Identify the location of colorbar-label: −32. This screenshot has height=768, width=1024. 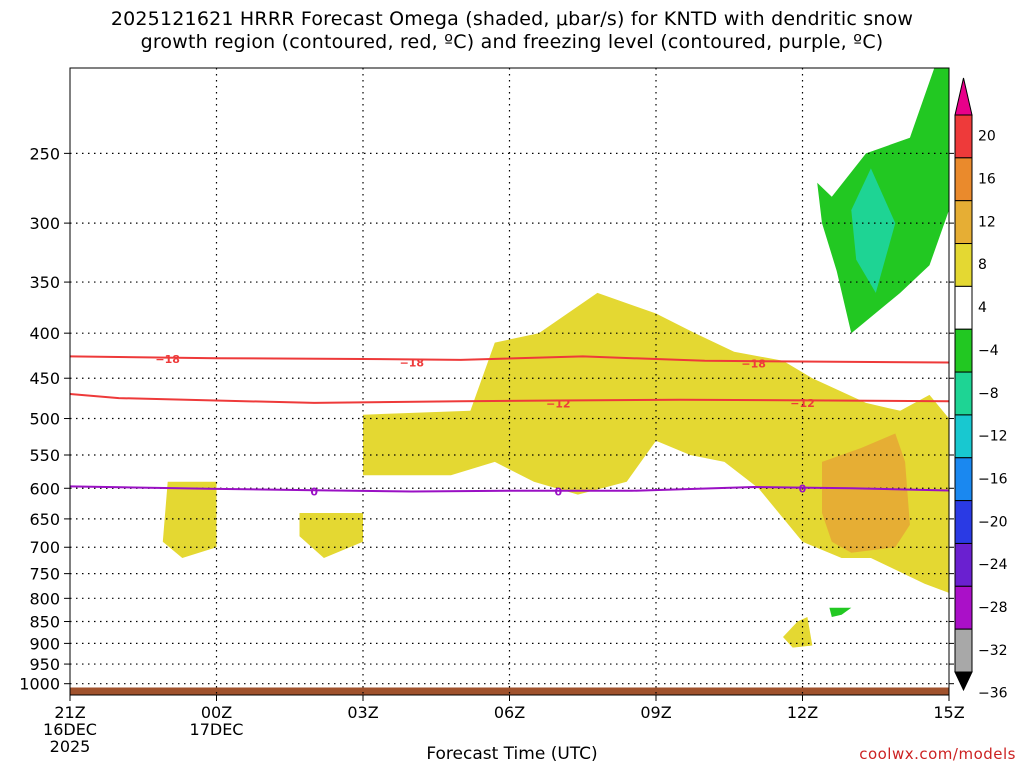
(993, 651).